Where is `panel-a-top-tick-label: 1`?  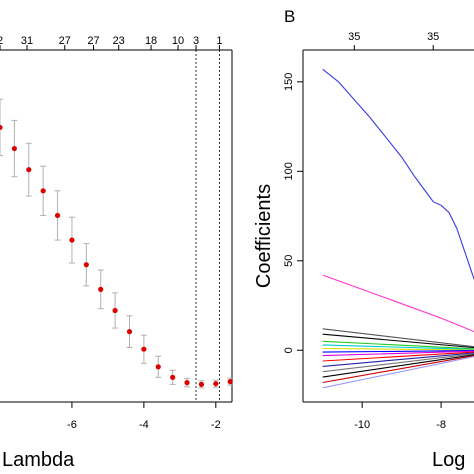
panel-a-top-tick-label: 1 is located at coordinates (219, 41).